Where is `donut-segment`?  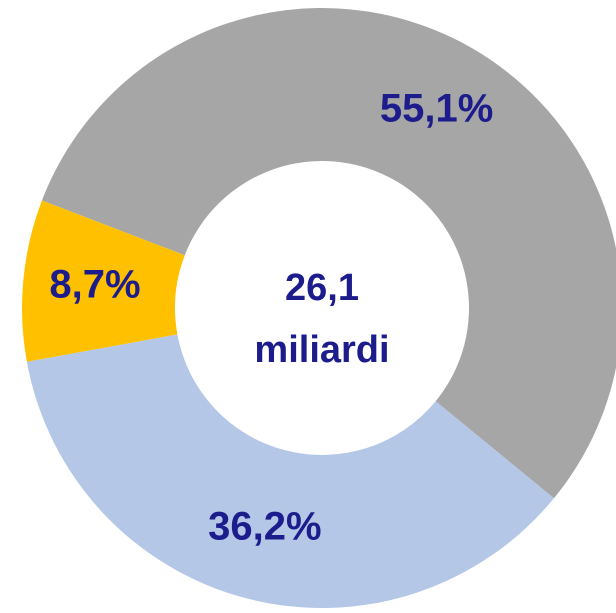
donut-segment is located at coordinates (103, 281).